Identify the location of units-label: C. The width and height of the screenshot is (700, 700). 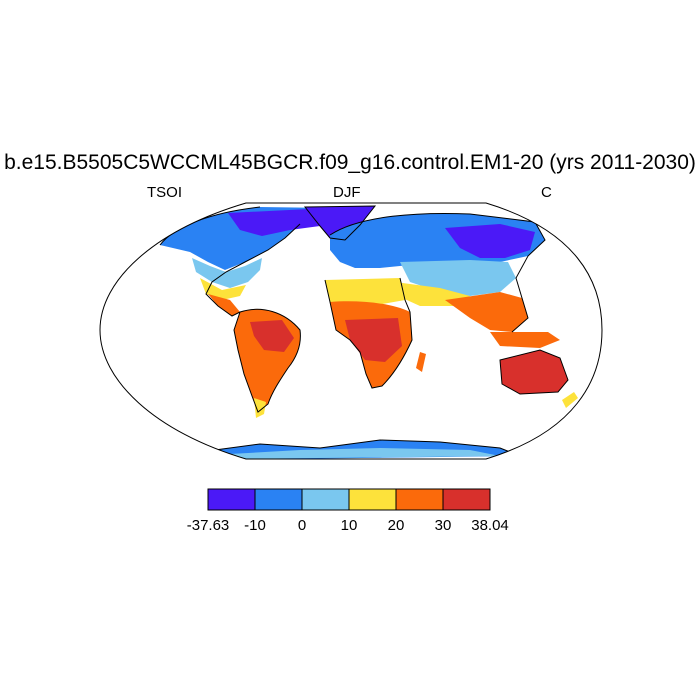
(546, 192).